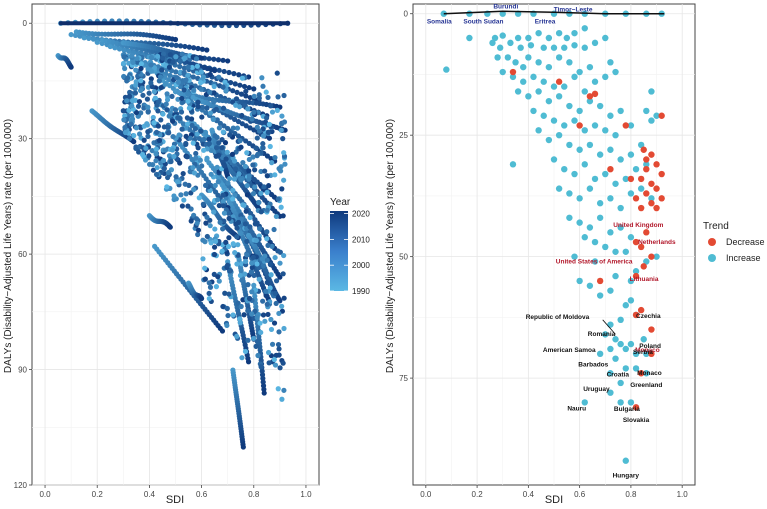 This screenshot has height=509, width=767. Describe the element at coordinates (646, 385) in the screenshot. I see `country-label: Greenland` at that location.